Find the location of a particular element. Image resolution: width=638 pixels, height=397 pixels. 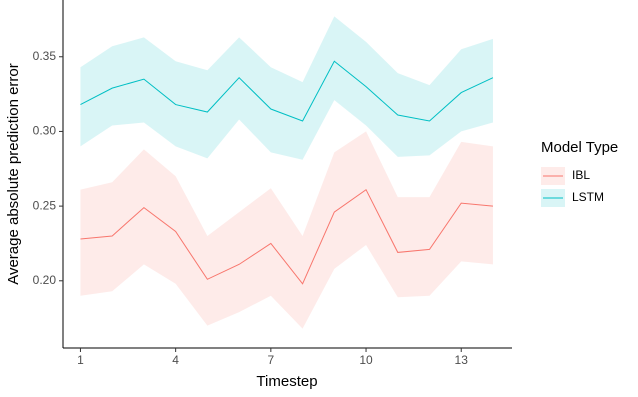

x-tick-label: 10 is located at coordinates (366, 360).